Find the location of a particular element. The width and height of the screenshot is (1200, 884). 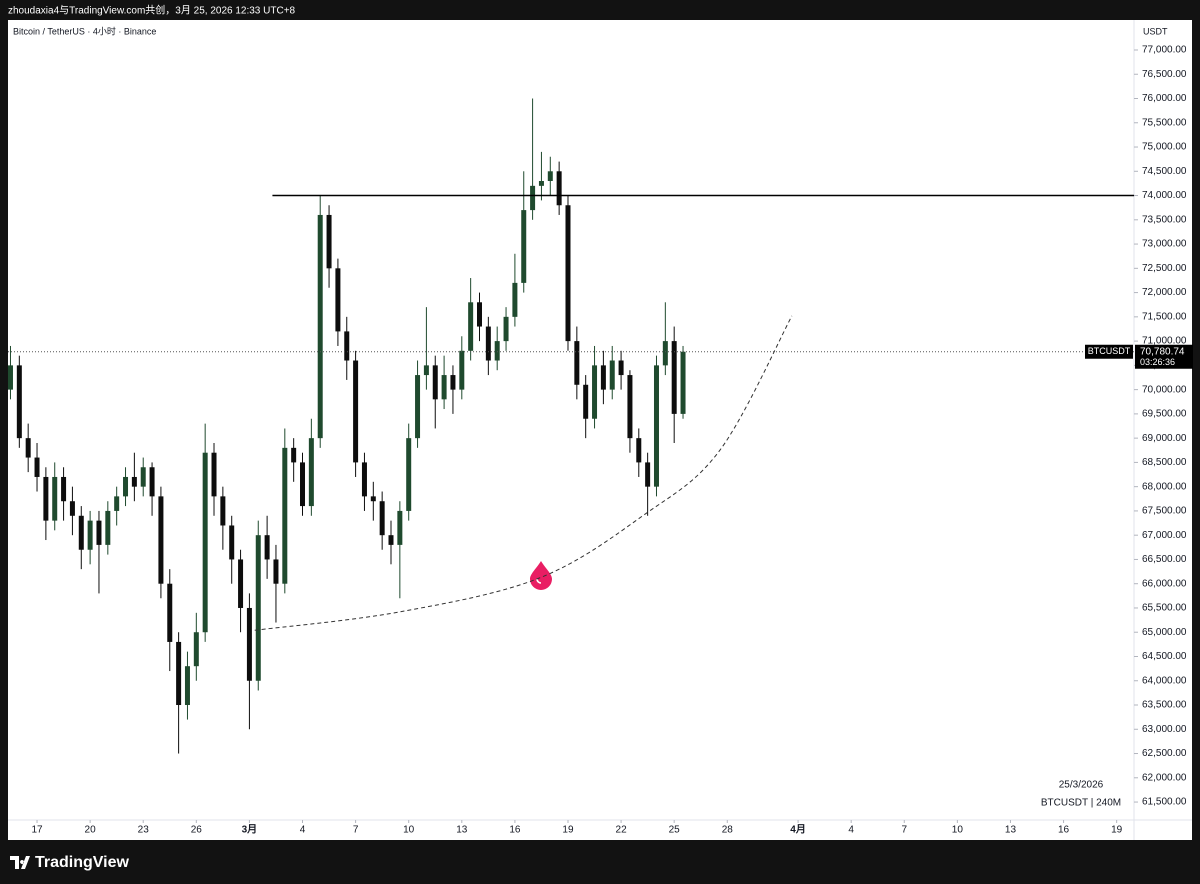

y-tick-label: 69,500.00 is located at coordinates (1164, 414).